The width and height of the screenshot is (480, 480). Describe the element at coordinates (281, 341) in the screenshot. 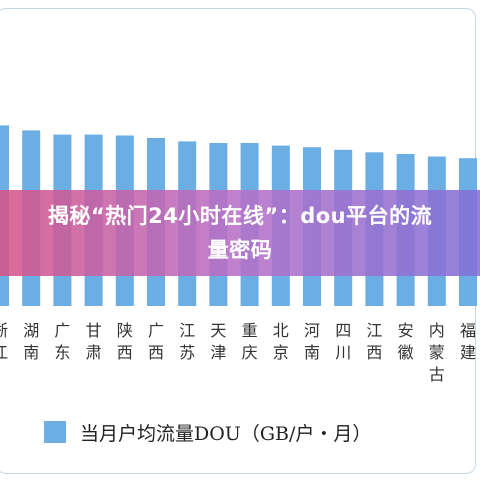

I see `x-tick-label: 北京` at that location.